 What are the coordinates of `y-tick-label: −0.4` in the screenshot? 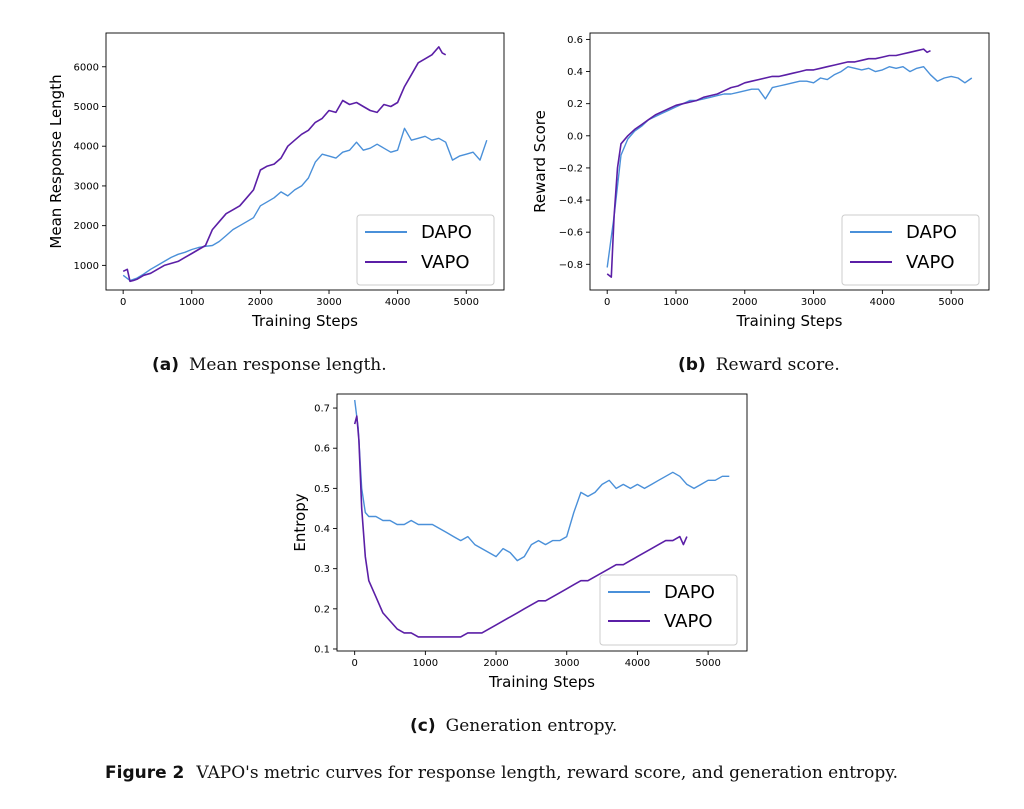 It's located at (571, 201).